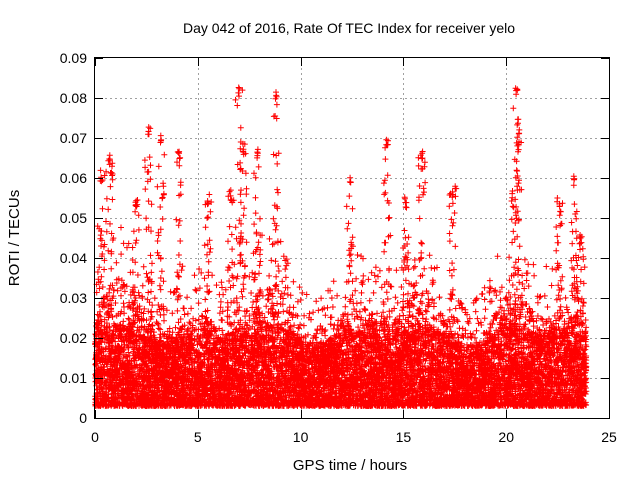 This screenshot has height=480, width=640. Describe the element at coordinates (506, 437) in the screenshot. I see `x-tick-label: 20` at that location.